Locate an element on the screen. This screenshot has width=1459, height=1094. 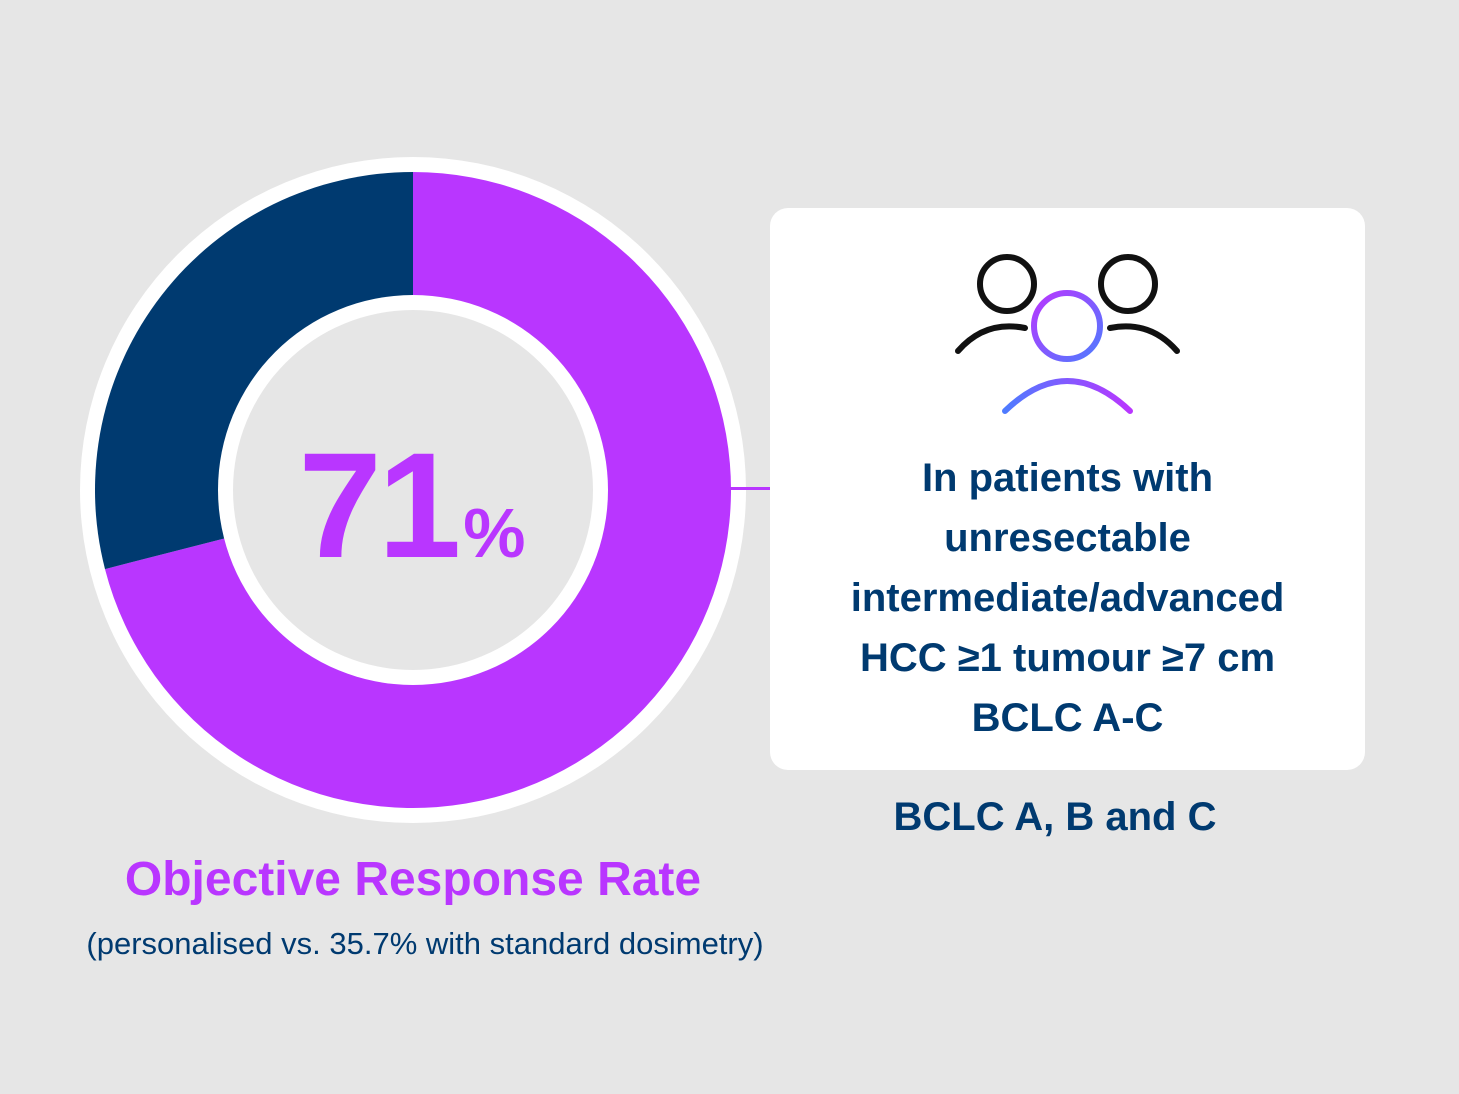
criteria-line: BCLC A-C is located at coordinates (1067, 718).